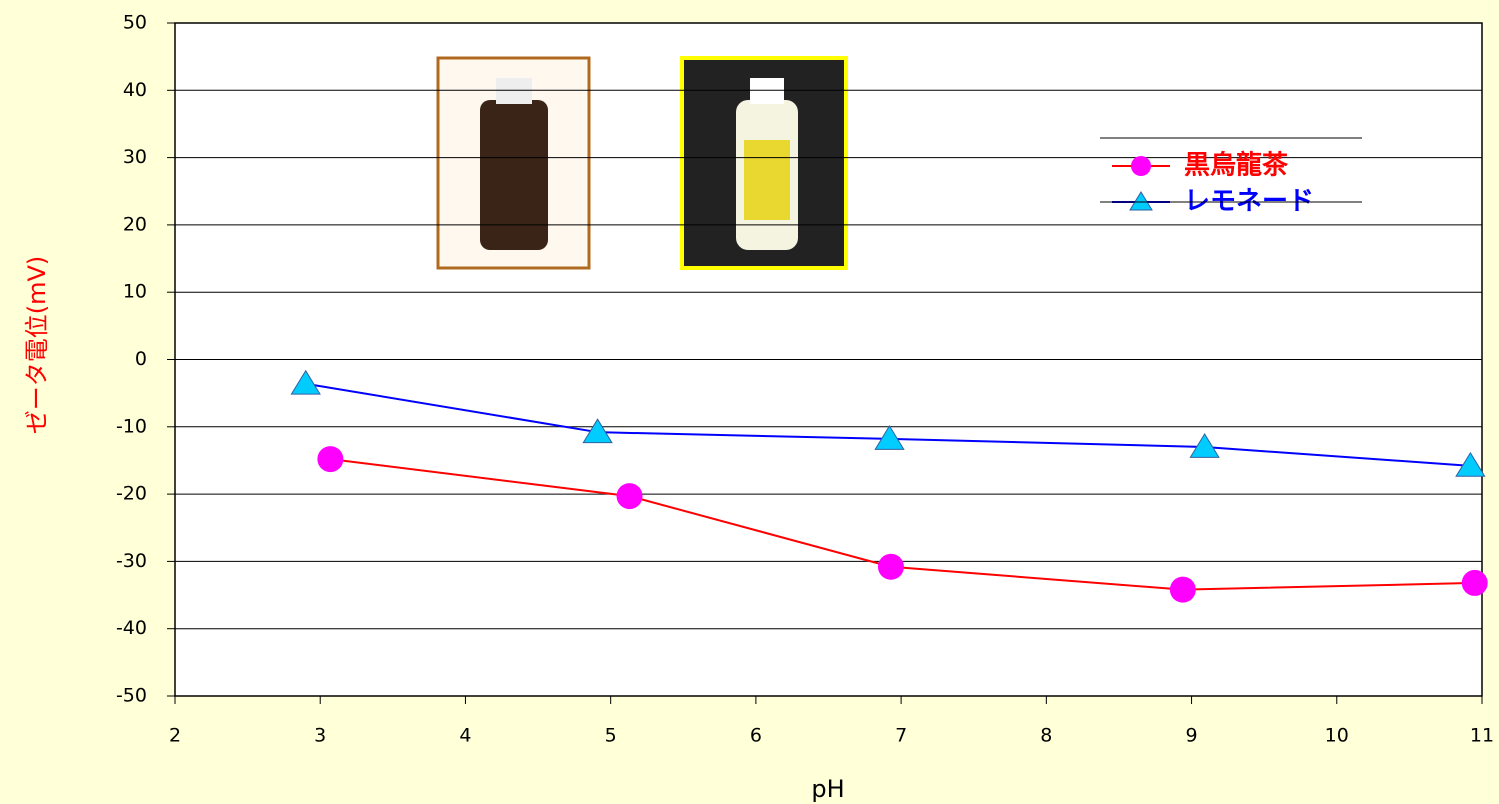 The height and width of the screenshot is (804, 1499). What do you see at coordinates (1236, 165) in the screenshot?
I see `legend-label: 黒烏龍茶` at bounding box center [1236, 165].